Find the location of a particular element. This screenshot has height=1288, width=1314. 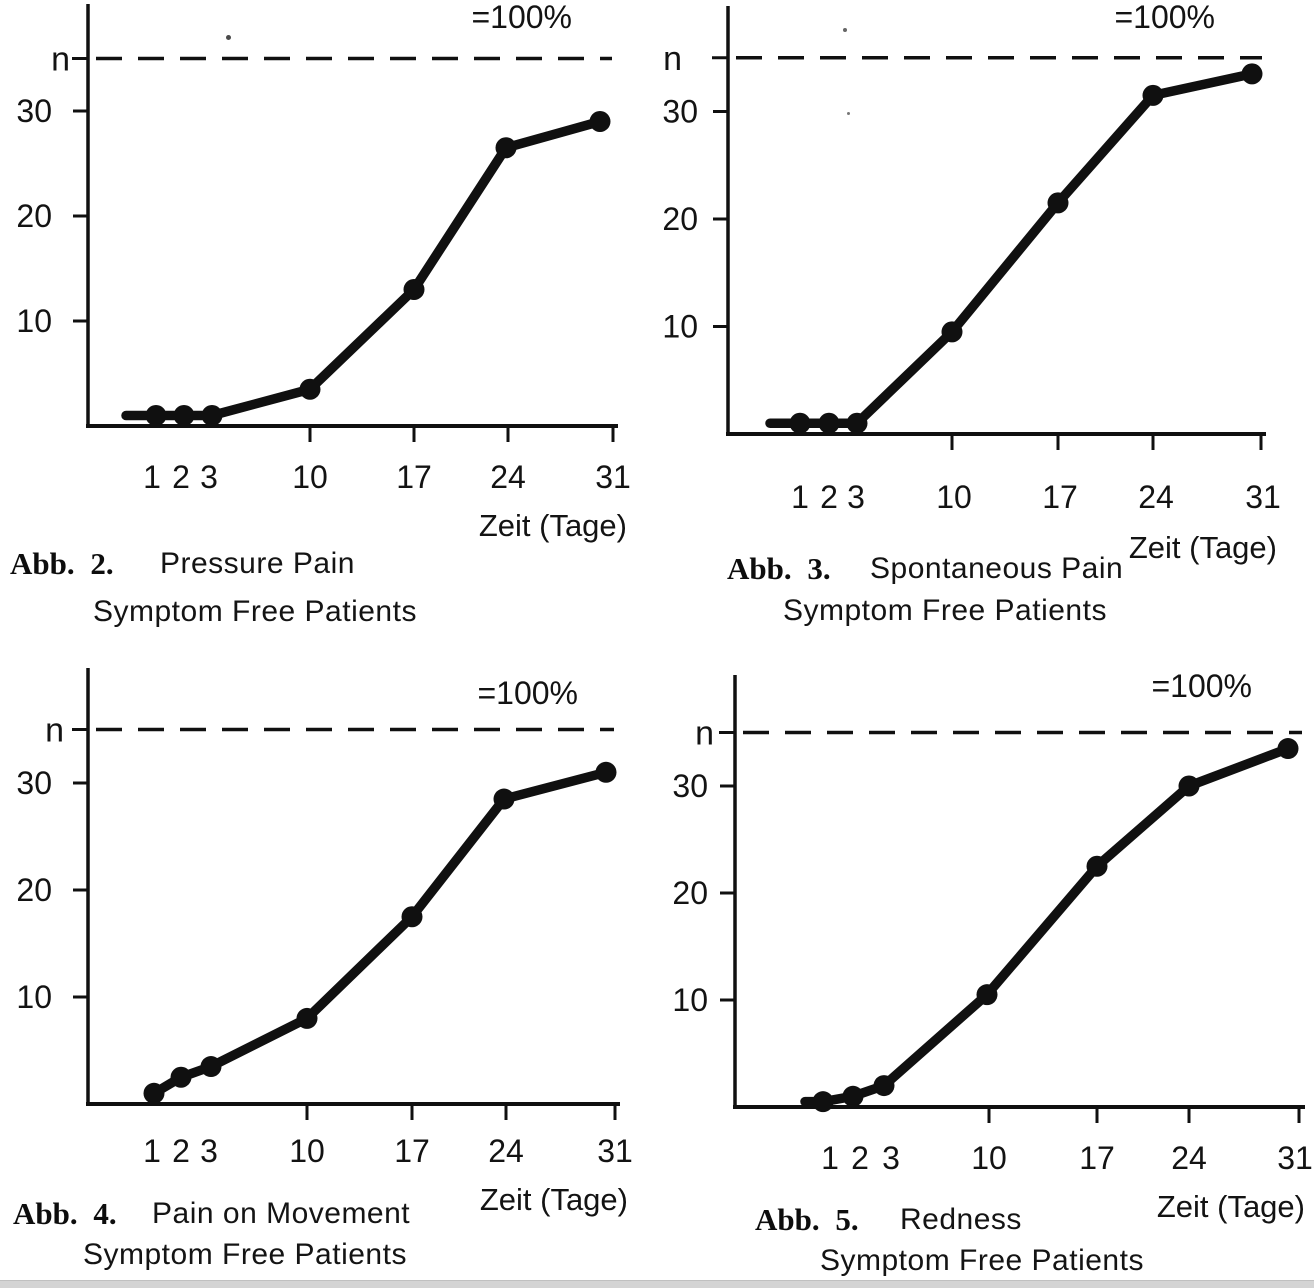

figure-label-abb-2: Abb. 2. is located at coordinates (62, 563).